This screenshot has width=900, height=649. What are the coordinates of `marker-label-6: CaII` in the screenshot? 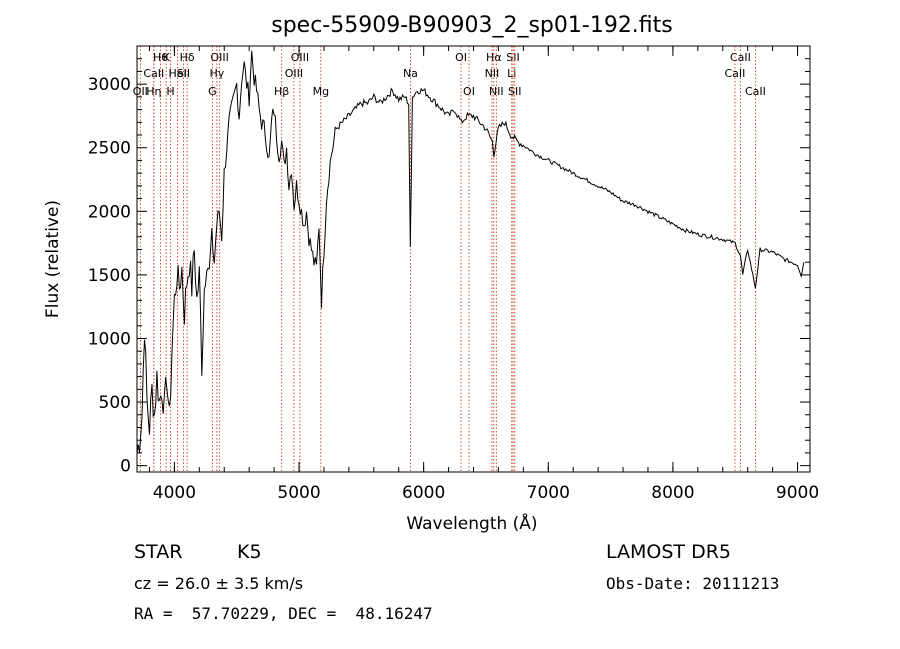 It's located at (153, 73).